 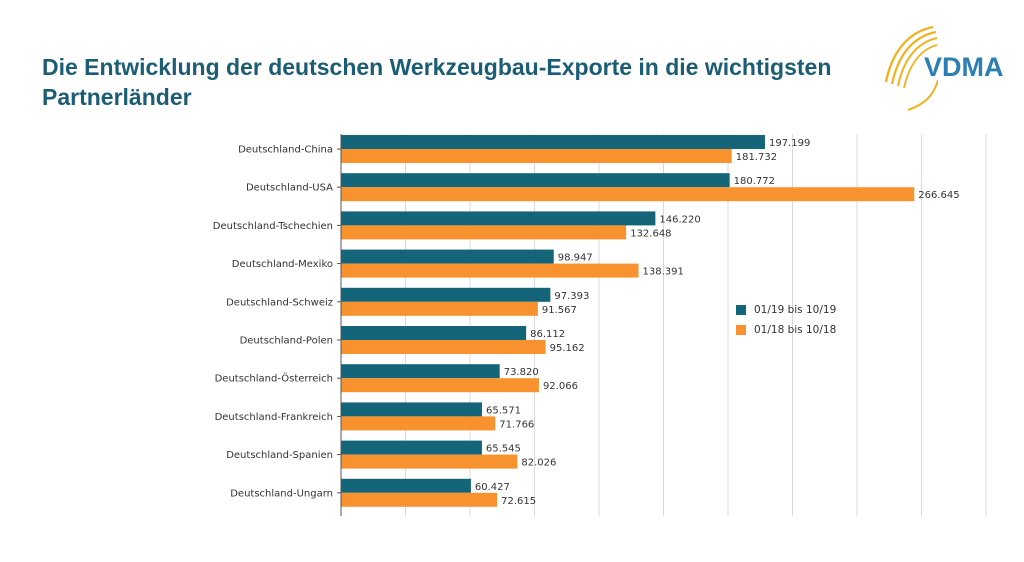 What do you see at coordinates (516, 424) in the screenshot?
I see `data-label-series-2: 71.766` at bounding box center [516, 424].